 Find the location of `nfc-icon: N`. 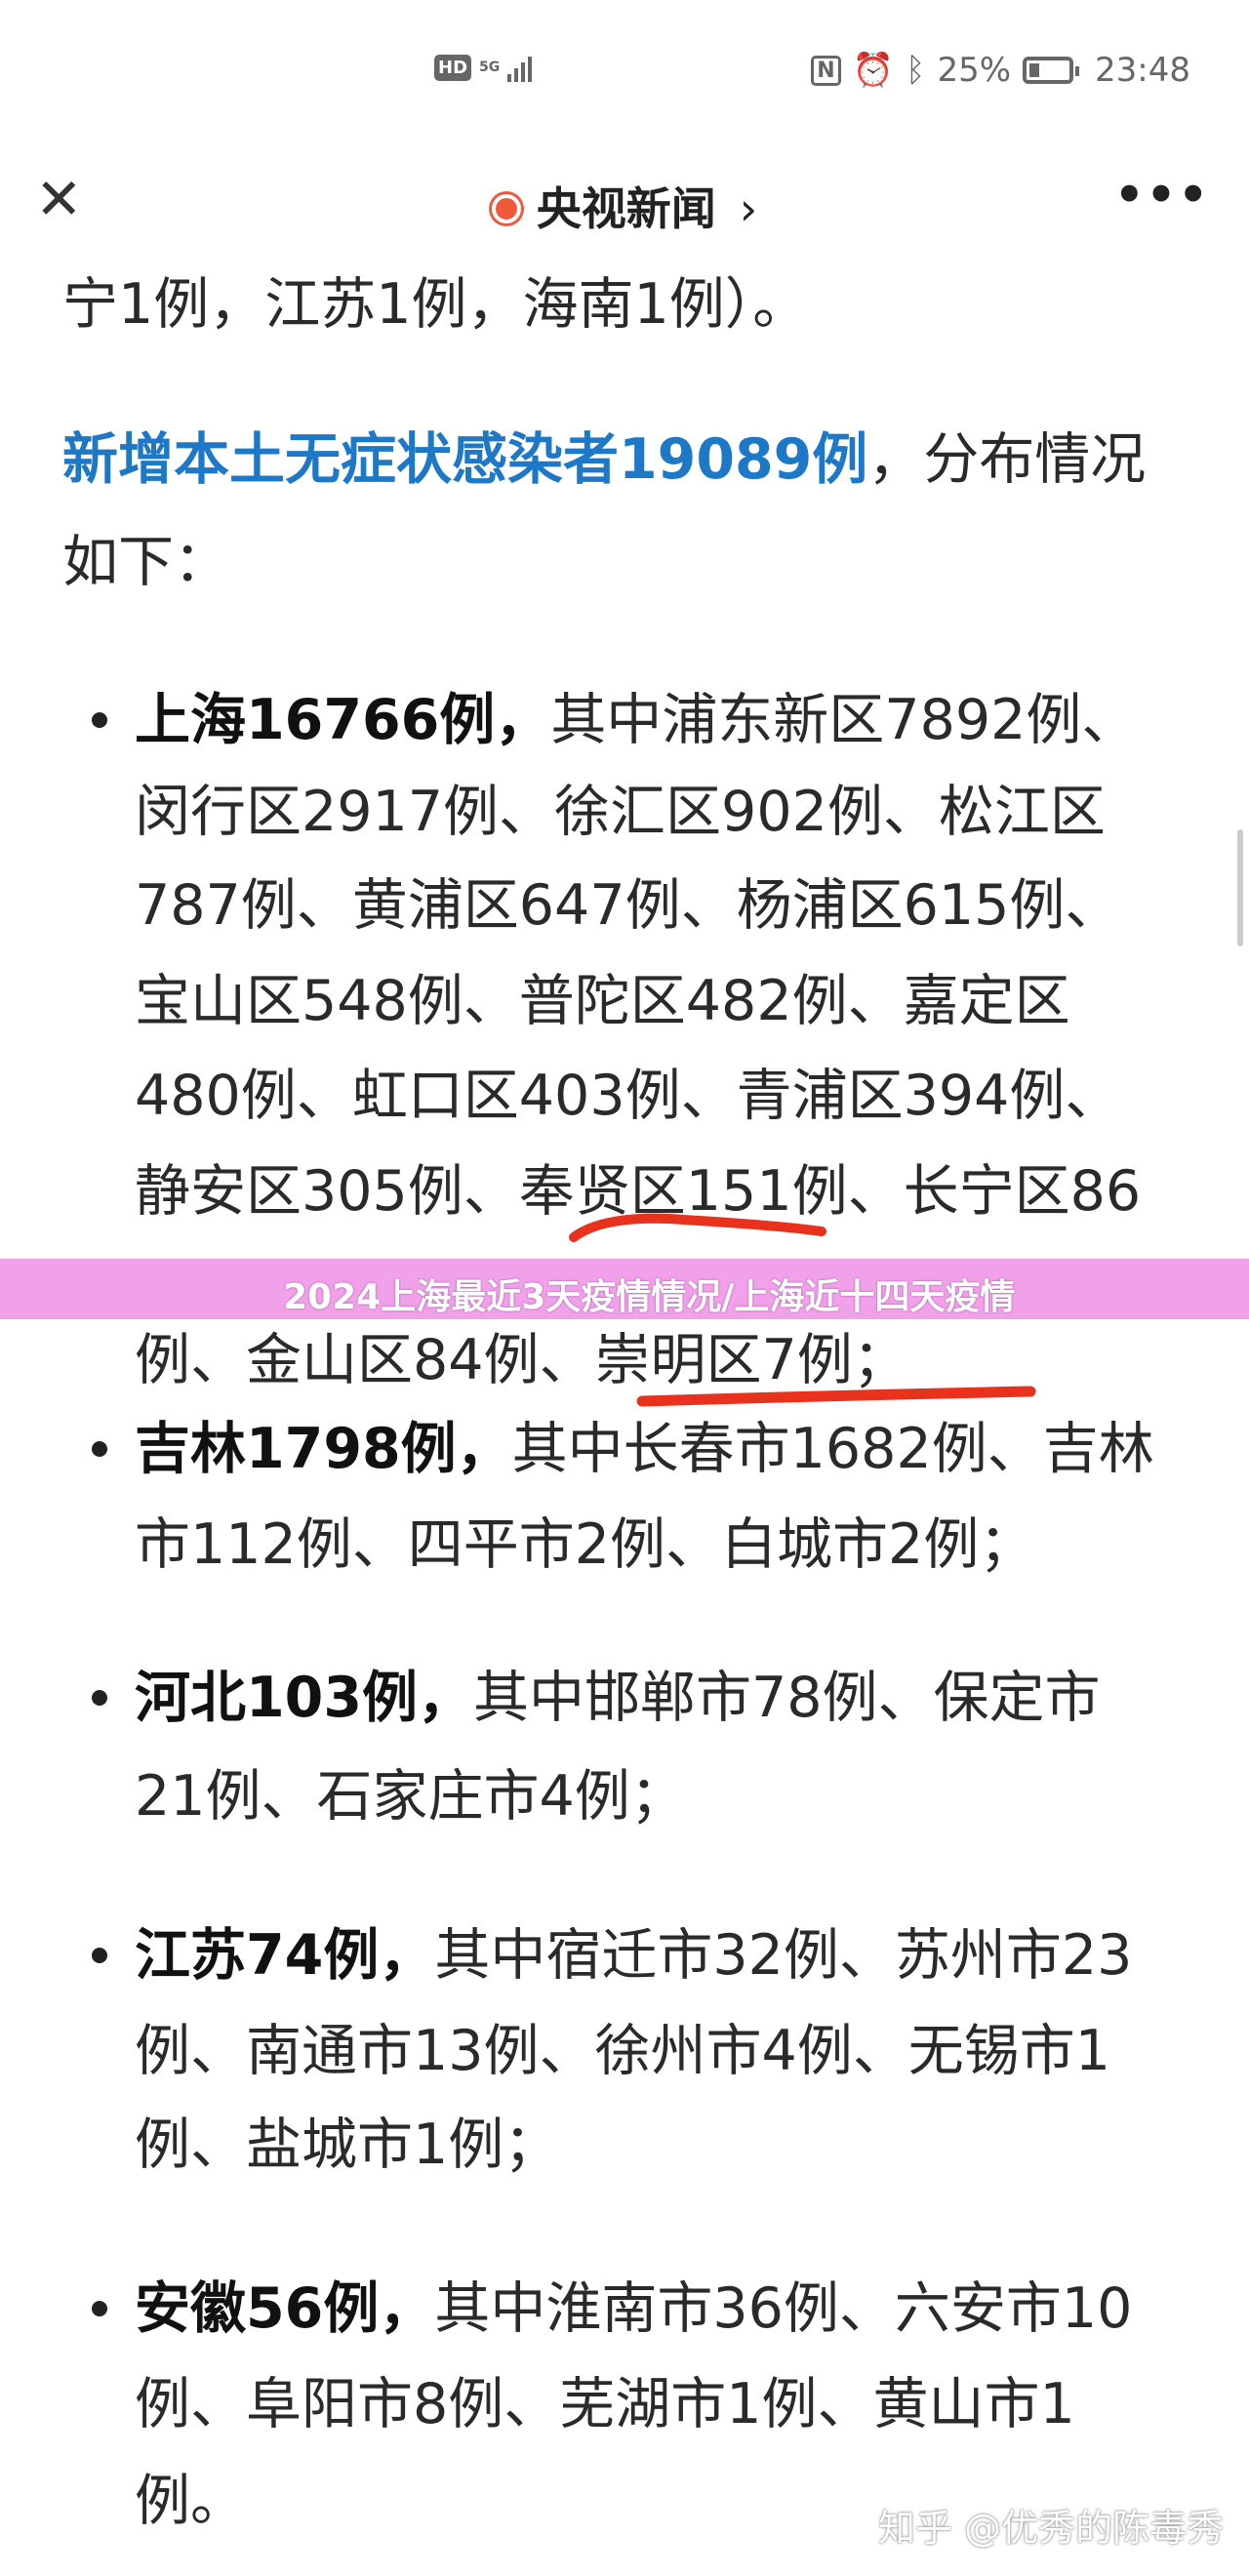

nfc-icon: N is located at coordinates (826, 70).